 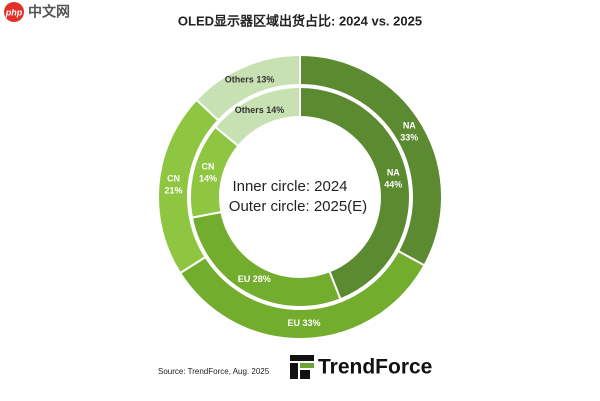 I want to click on brand-icon, so click(x=302, y=367).